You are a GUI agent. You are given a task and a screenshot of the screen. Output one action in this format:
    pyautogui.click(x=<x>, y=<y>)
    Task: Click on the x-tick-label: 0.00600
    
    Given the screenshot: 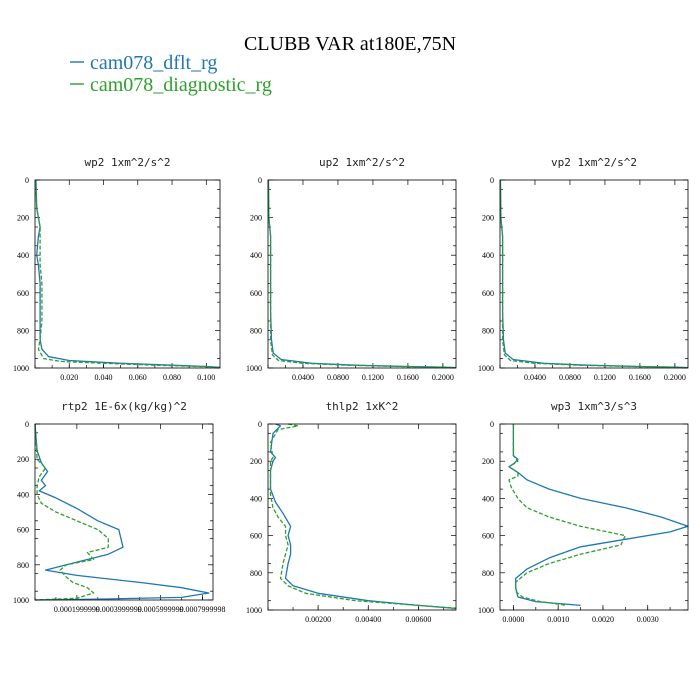 What is the action you would take?
    pyautogui.click(x=418, y=619)
    